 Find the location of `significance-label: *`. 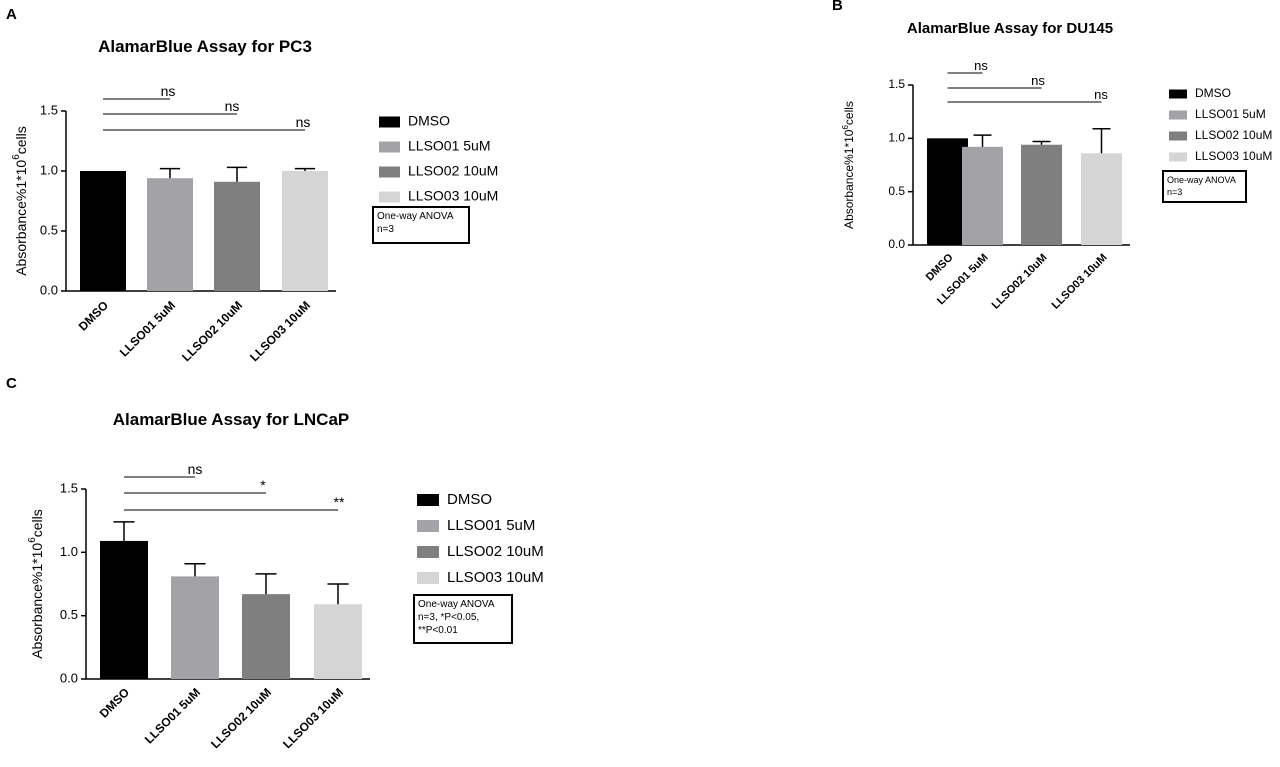

significance-label: * is located at coordinates (263, 485).